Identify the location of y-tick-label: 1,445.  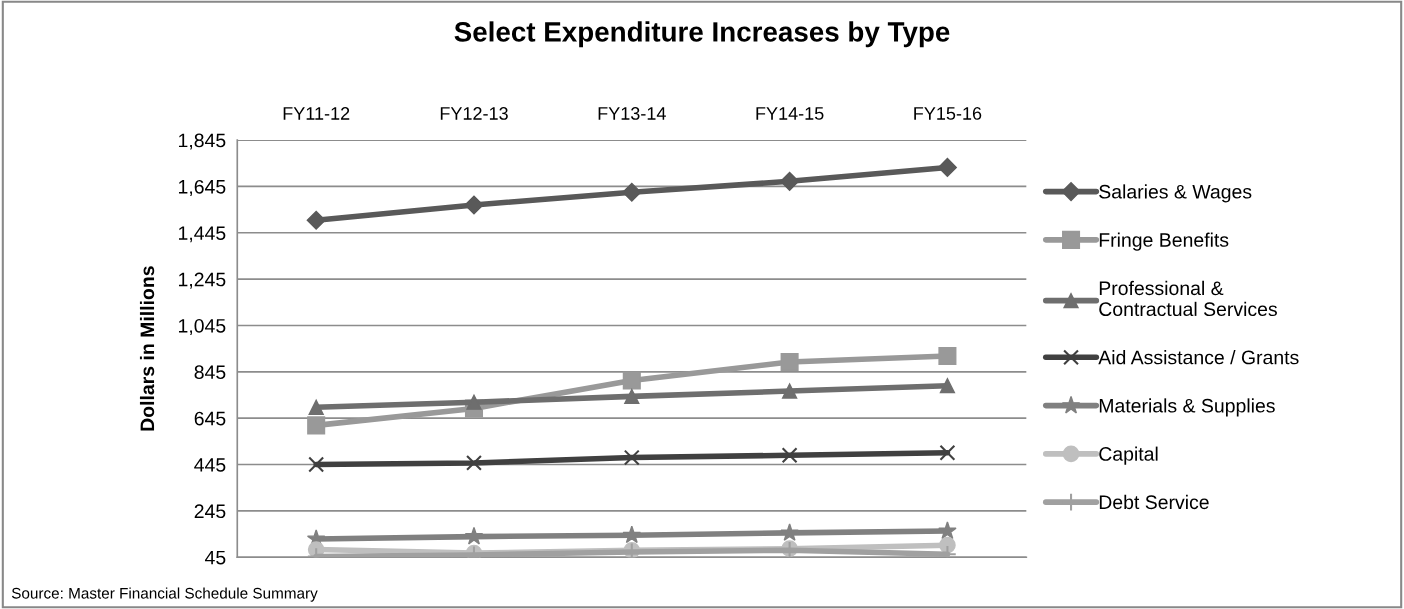
(202, 234).